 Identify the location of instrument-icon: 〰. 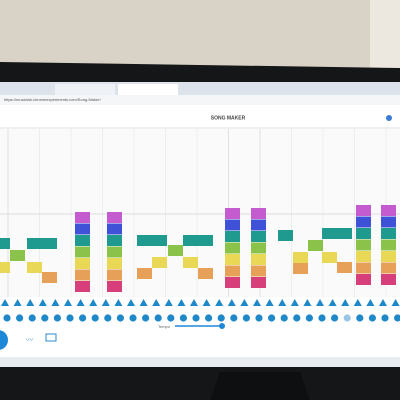
(29, 340).